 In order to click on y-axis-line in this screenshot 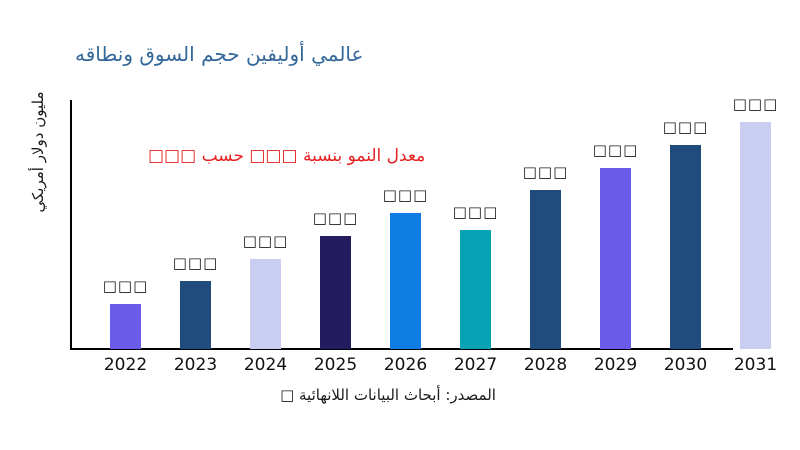, I will do `click(71, 225)`.